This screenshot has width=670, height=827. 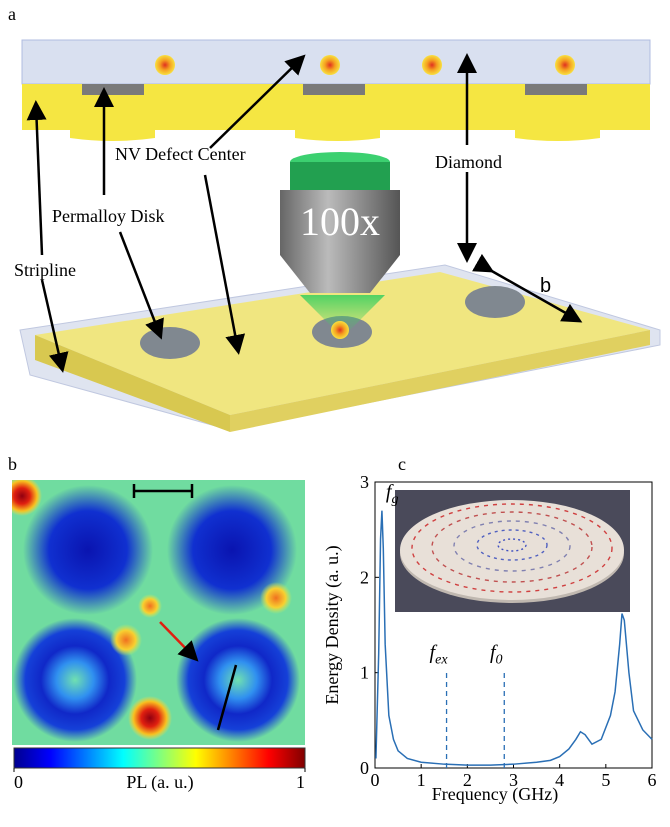 What do you see at coordinates (159, 758) in the screenshot?
I see `colorbar` at bounding box center [159, 758].